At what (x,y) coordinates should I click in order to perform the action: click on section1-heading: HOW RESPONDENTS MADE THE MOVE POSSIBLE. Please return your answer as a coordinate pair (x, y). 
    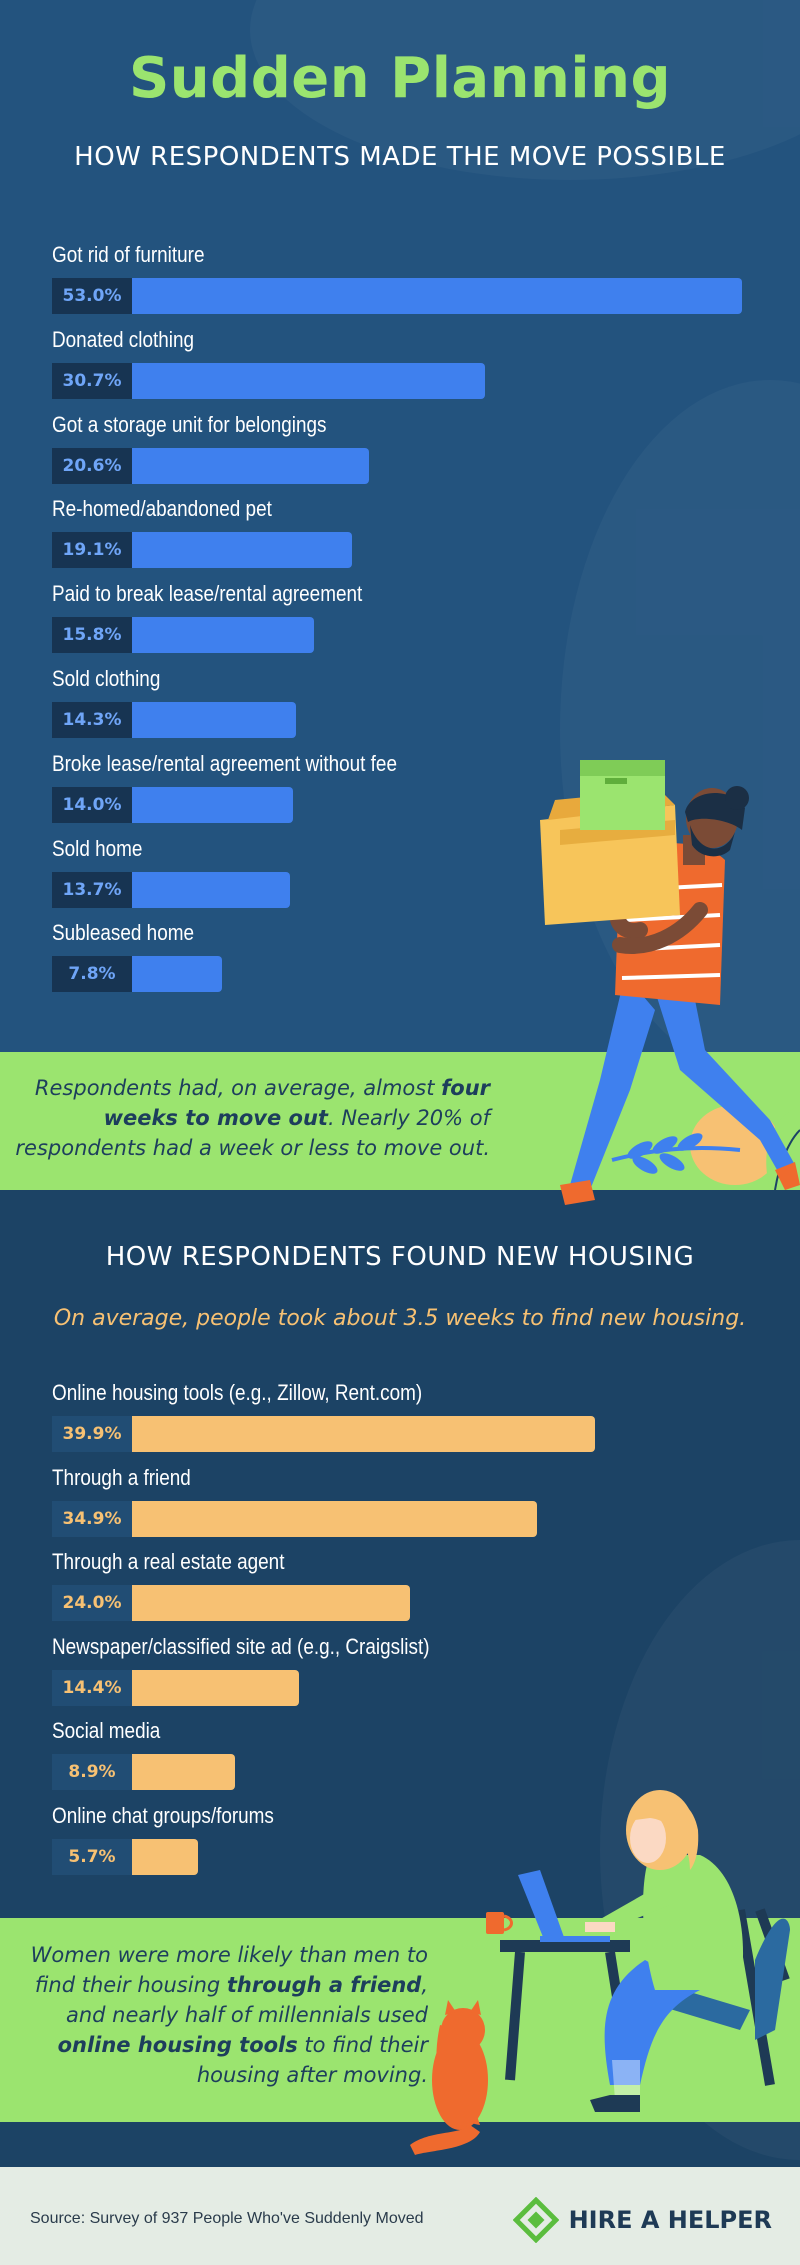
    Looking at the image, I should click on (400, 157).